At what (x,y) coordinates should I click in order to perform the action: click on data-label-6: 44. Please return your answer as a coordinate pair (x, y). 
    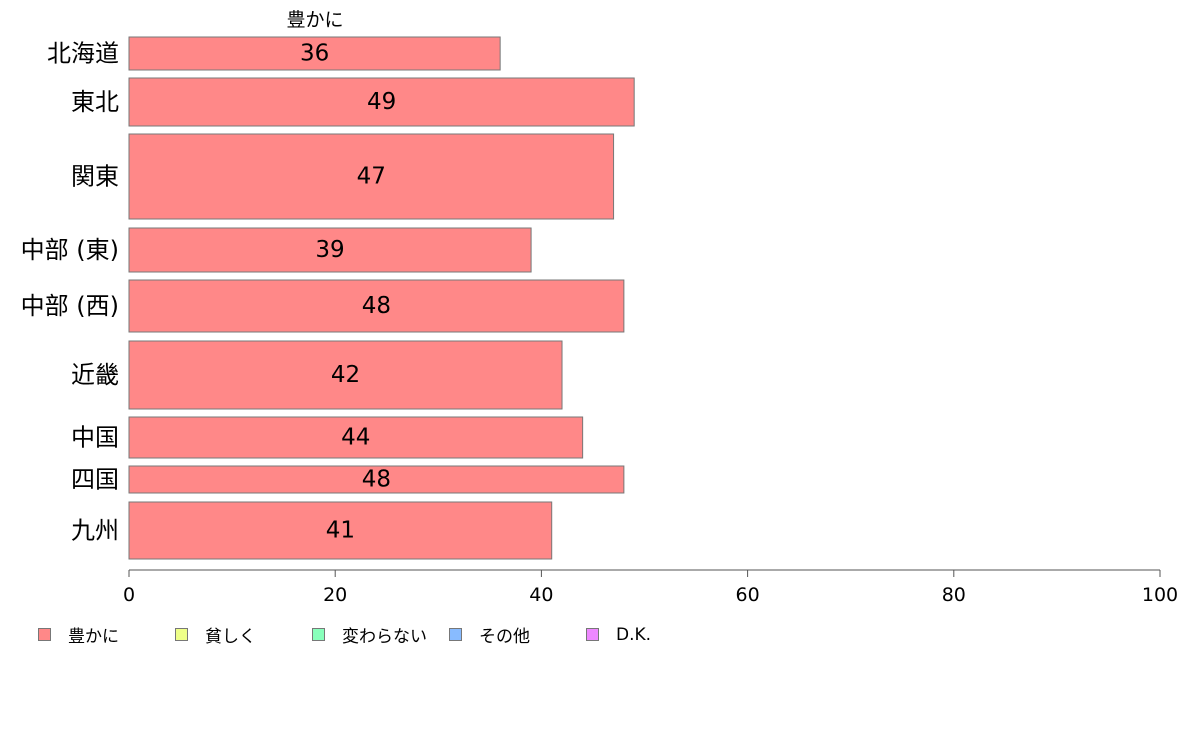
    Looking at the image, I should click on (355, 438).